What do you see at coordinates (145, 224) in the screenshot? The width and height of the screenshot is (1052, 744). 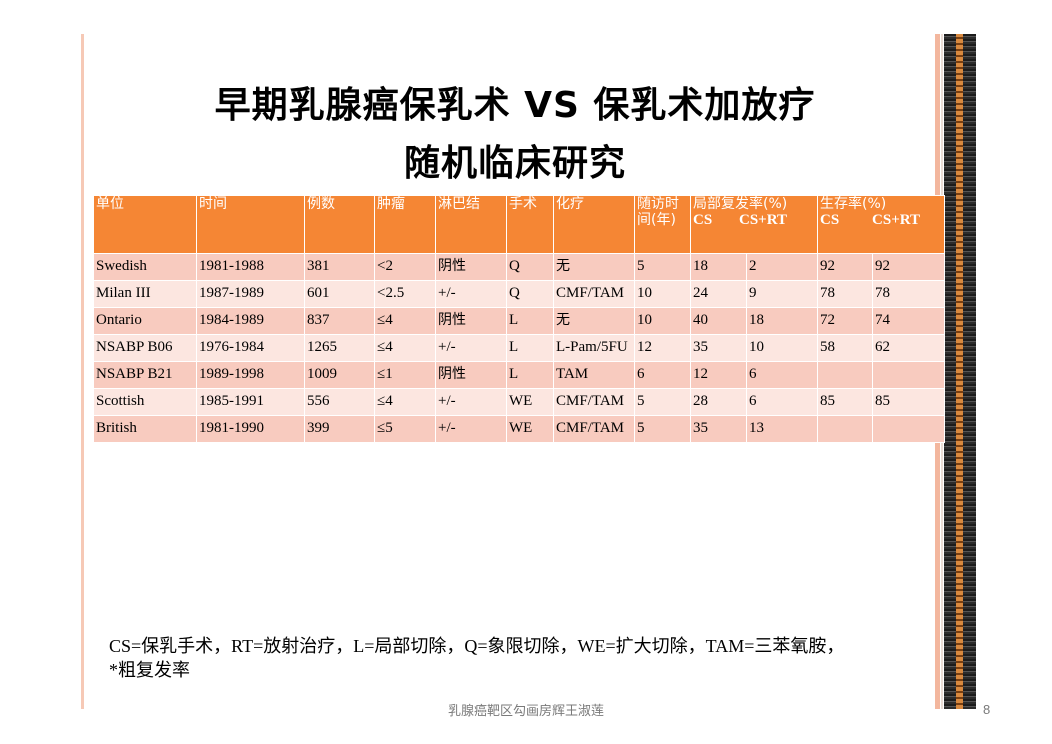 I see `header-unit: 单位` at bounding box center [145, 224].